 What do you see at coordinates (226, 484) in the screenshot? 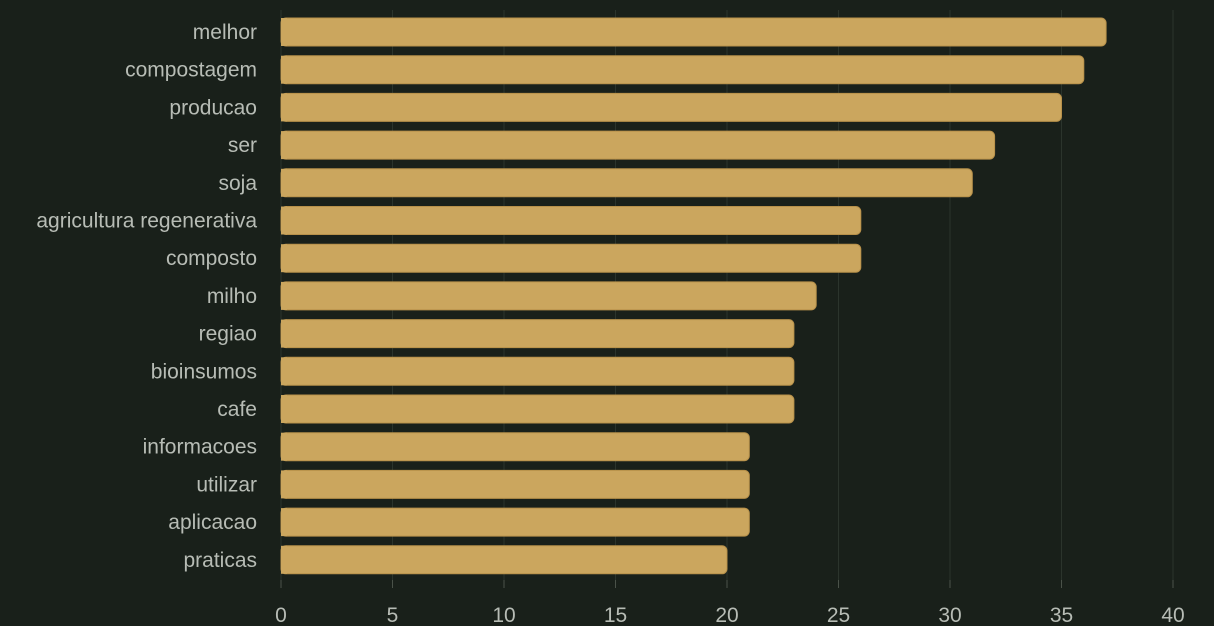
I see `category-label: utilizar` at bounding box center [226, 484].